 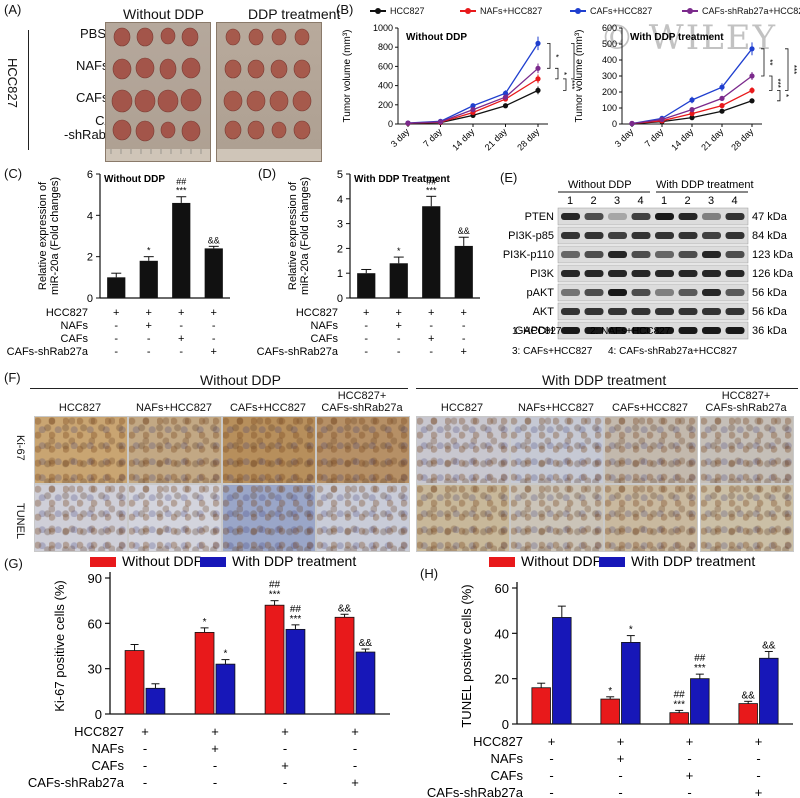 I want to click on y-tick-label: 6, so click(x=90, y=175).